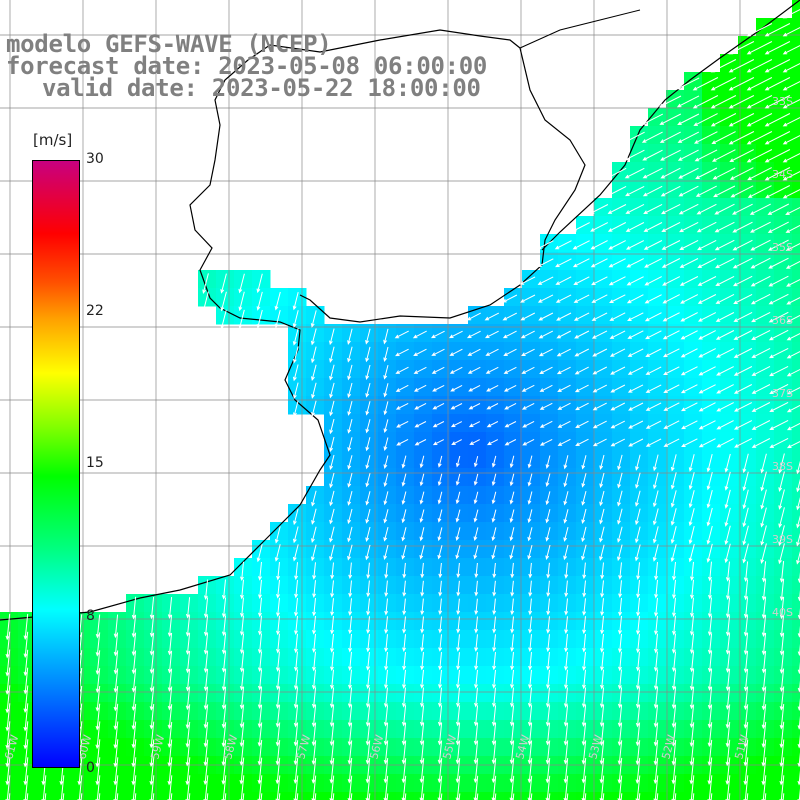 The image size is (800, 800). Describe the element at coordinates (53, 140) in the screenshot. I see `colorbar-unit: [m/s]` at that location.